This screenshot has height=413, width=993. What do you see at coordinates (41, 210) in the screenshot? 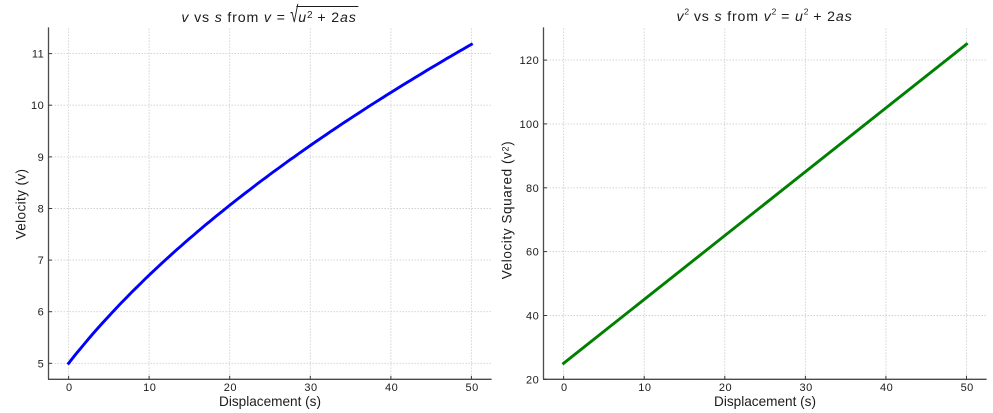
I see `svg-text: 8` at bounding box center [41, 210].